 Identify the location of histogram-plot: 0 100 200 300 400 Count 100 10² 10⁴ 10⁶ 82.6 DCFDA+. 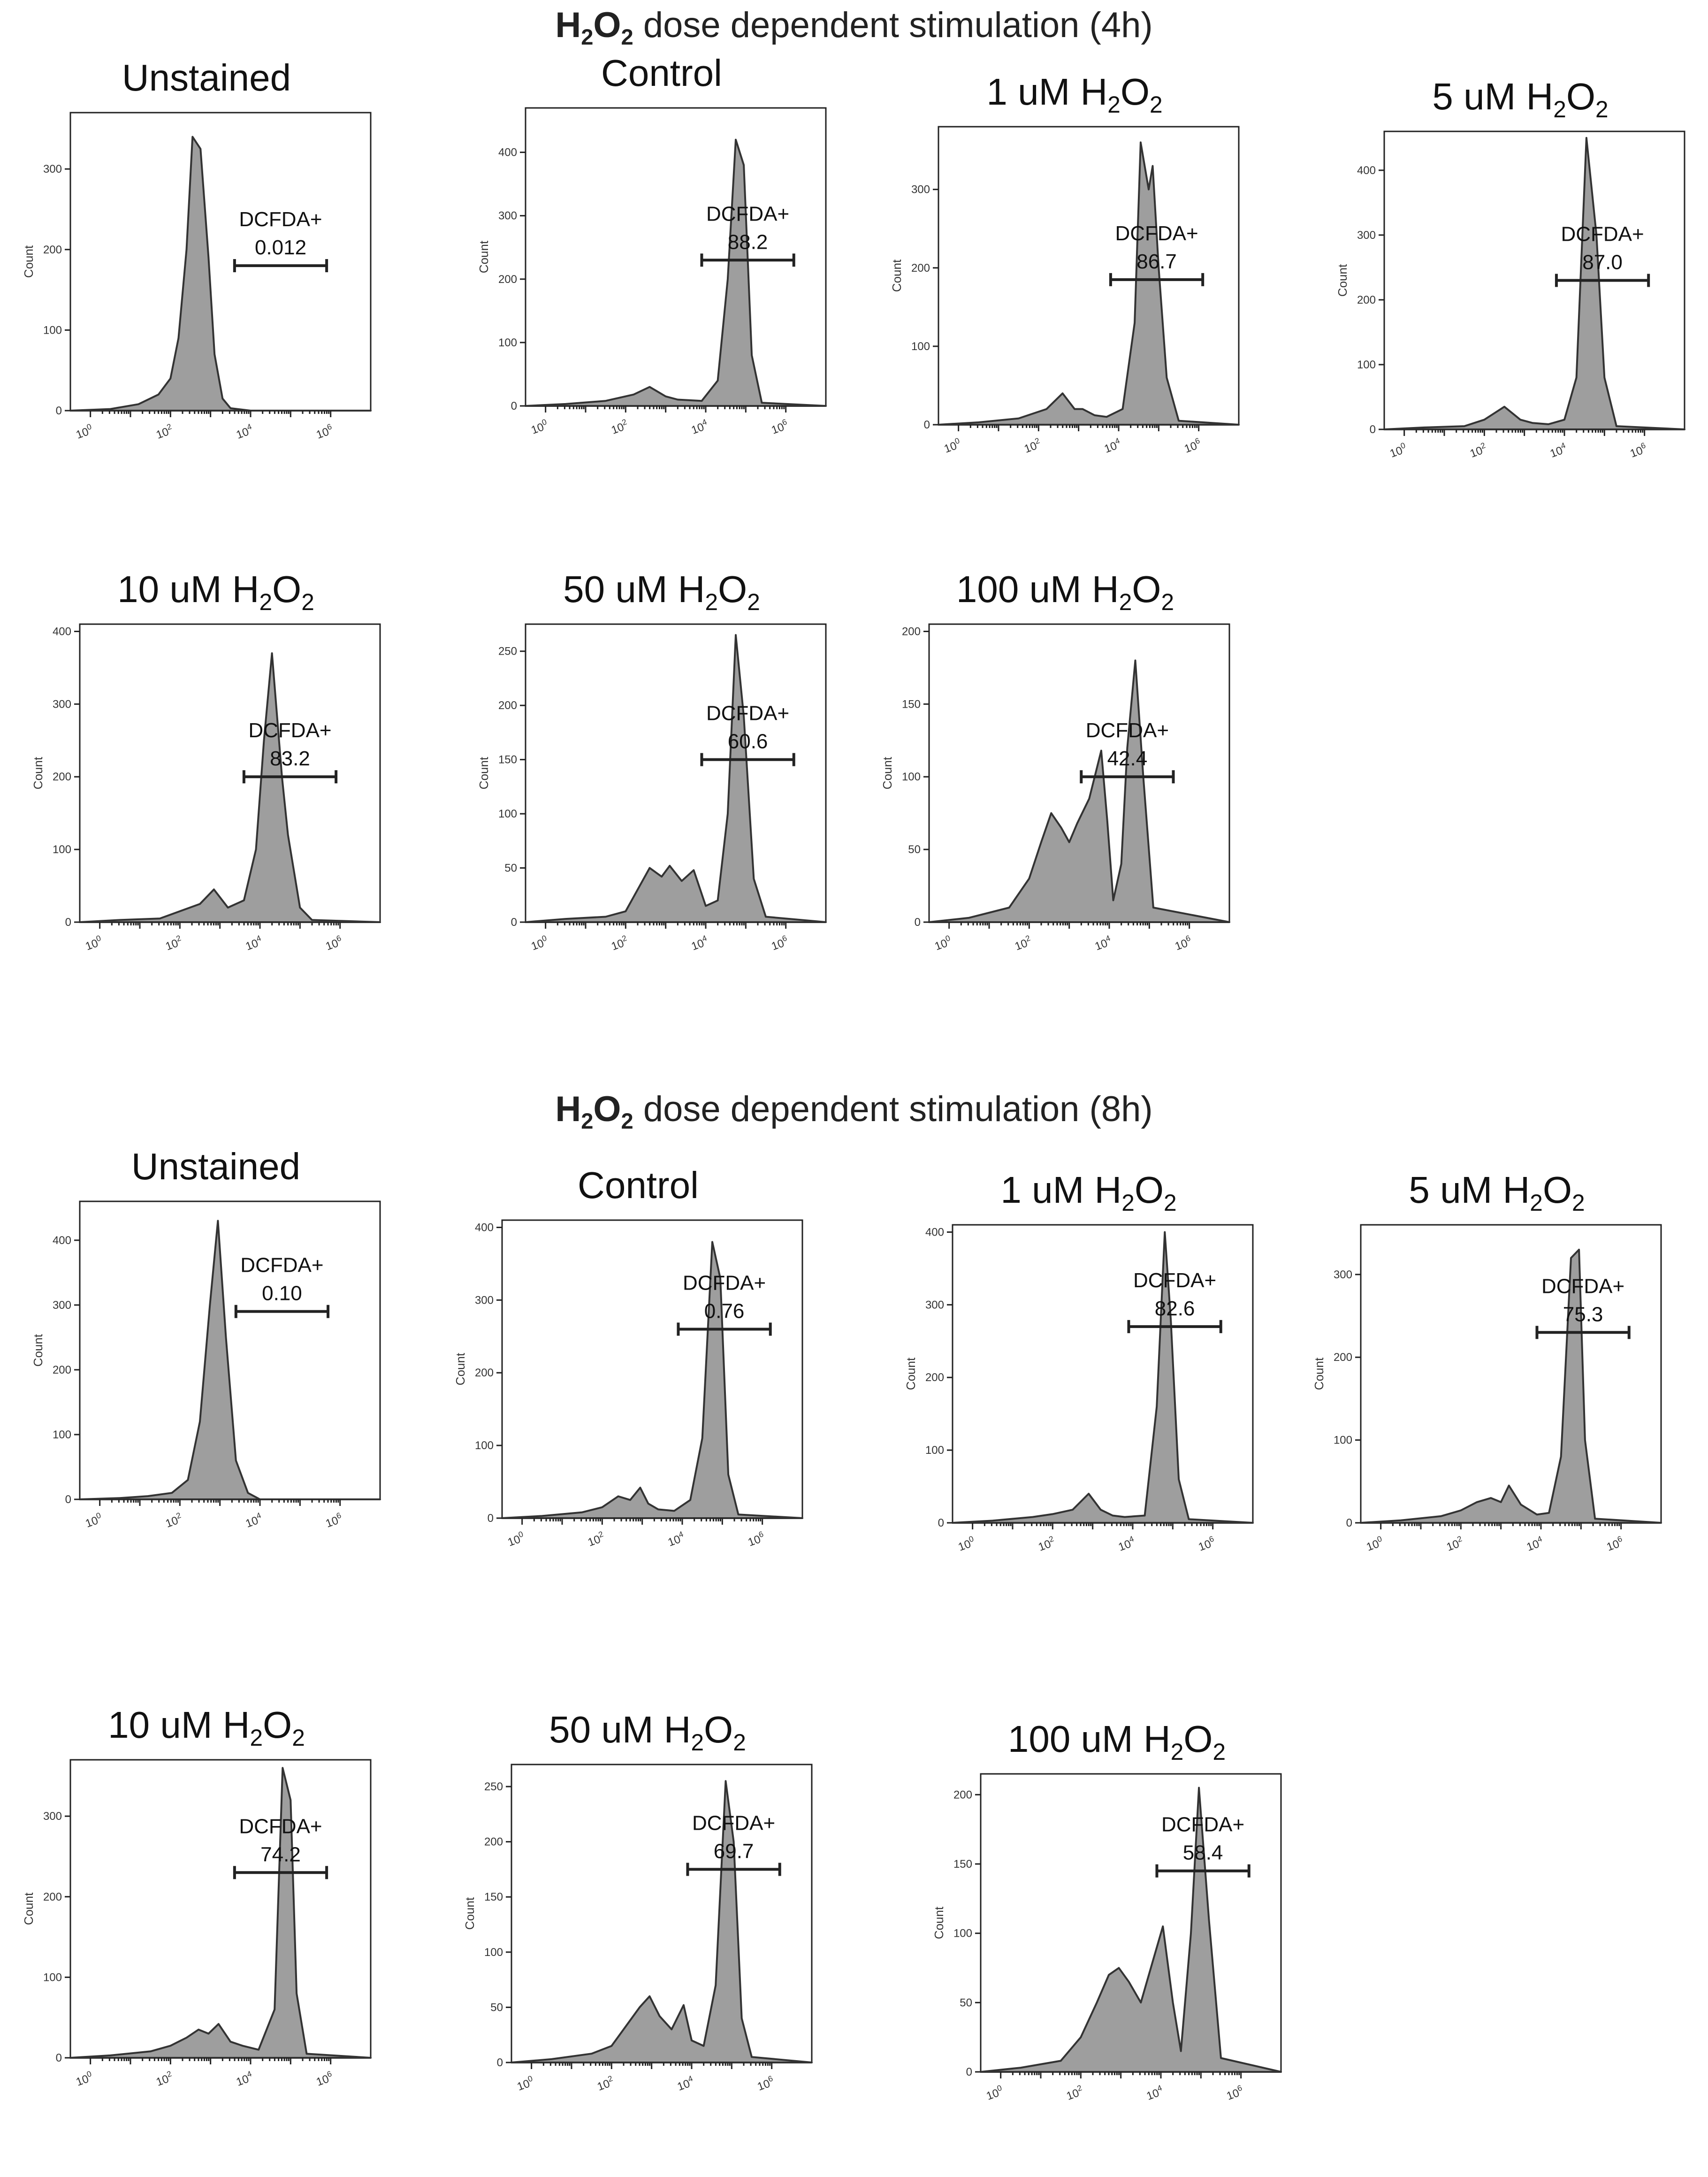
(1079, 1389).